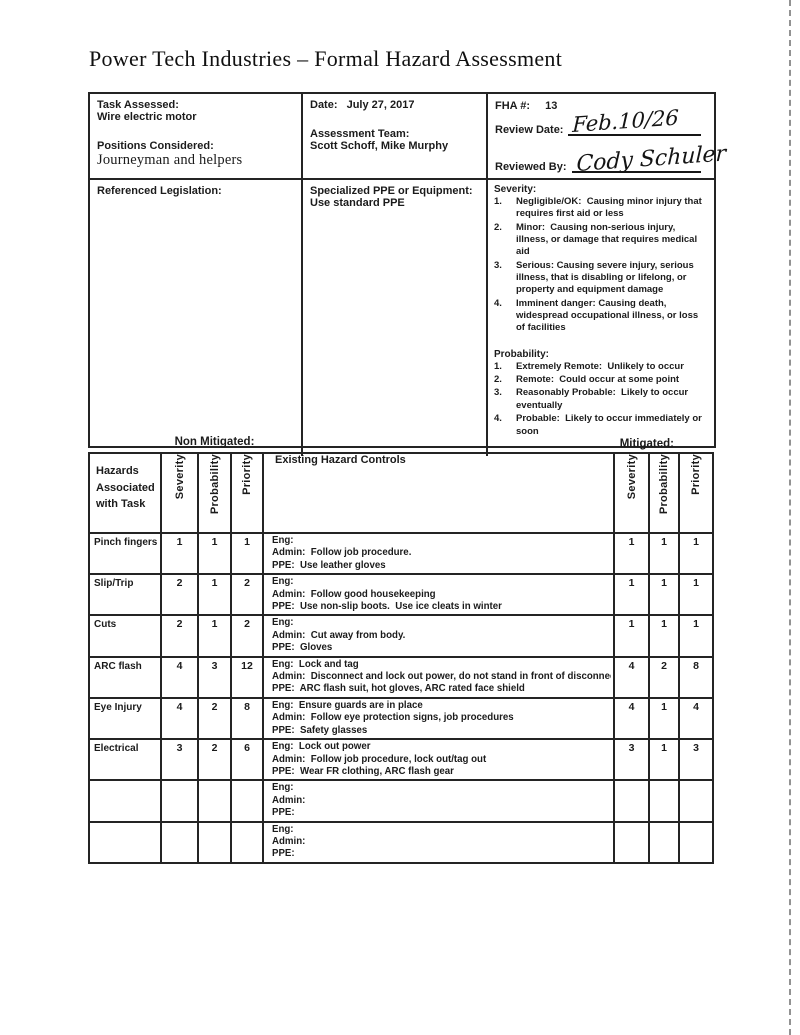  What do you see at coordinates (179, 493) in the screenshot?
I see `col-header-severity: Severity` at bounding box center [179, 493].